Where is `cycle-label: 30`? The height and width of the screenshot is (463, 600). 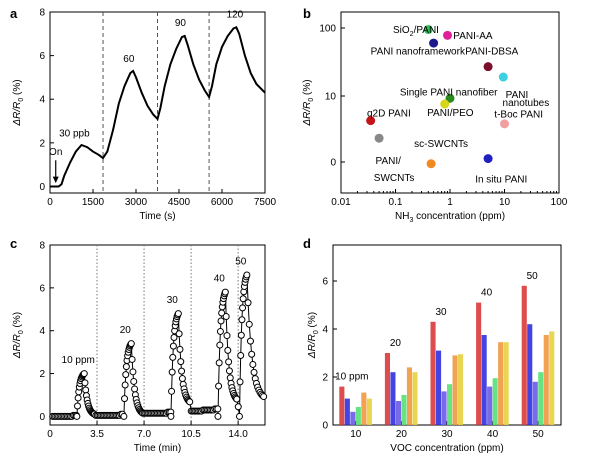 cycle-label: 30 is located at coordinates (173, 300).